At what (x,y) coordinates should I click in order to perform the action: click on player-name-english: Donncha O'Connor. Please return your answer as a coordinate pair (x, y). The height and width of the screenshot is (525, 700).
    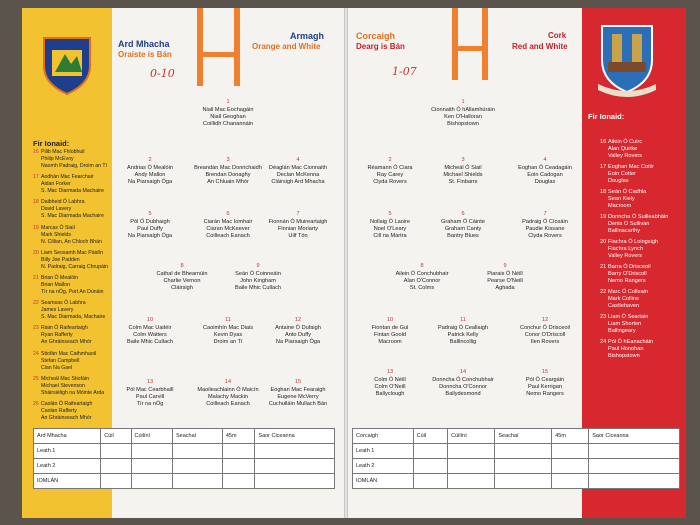
    Looking at the image, I should click on (463, 387).